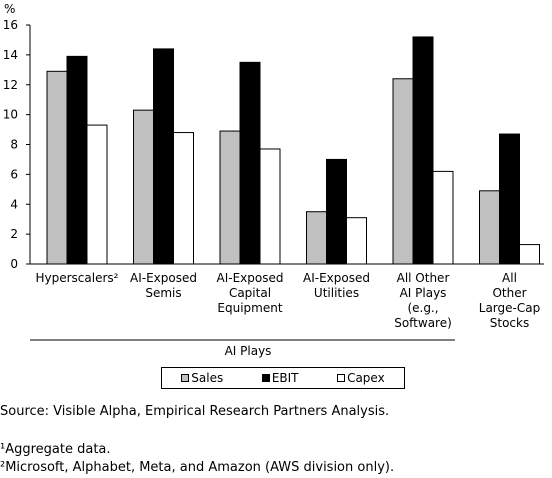  Describe the element at coordinates (163, 285) in the screenshot. I see `x-category-label: AI-Exposed Semis` at that location.